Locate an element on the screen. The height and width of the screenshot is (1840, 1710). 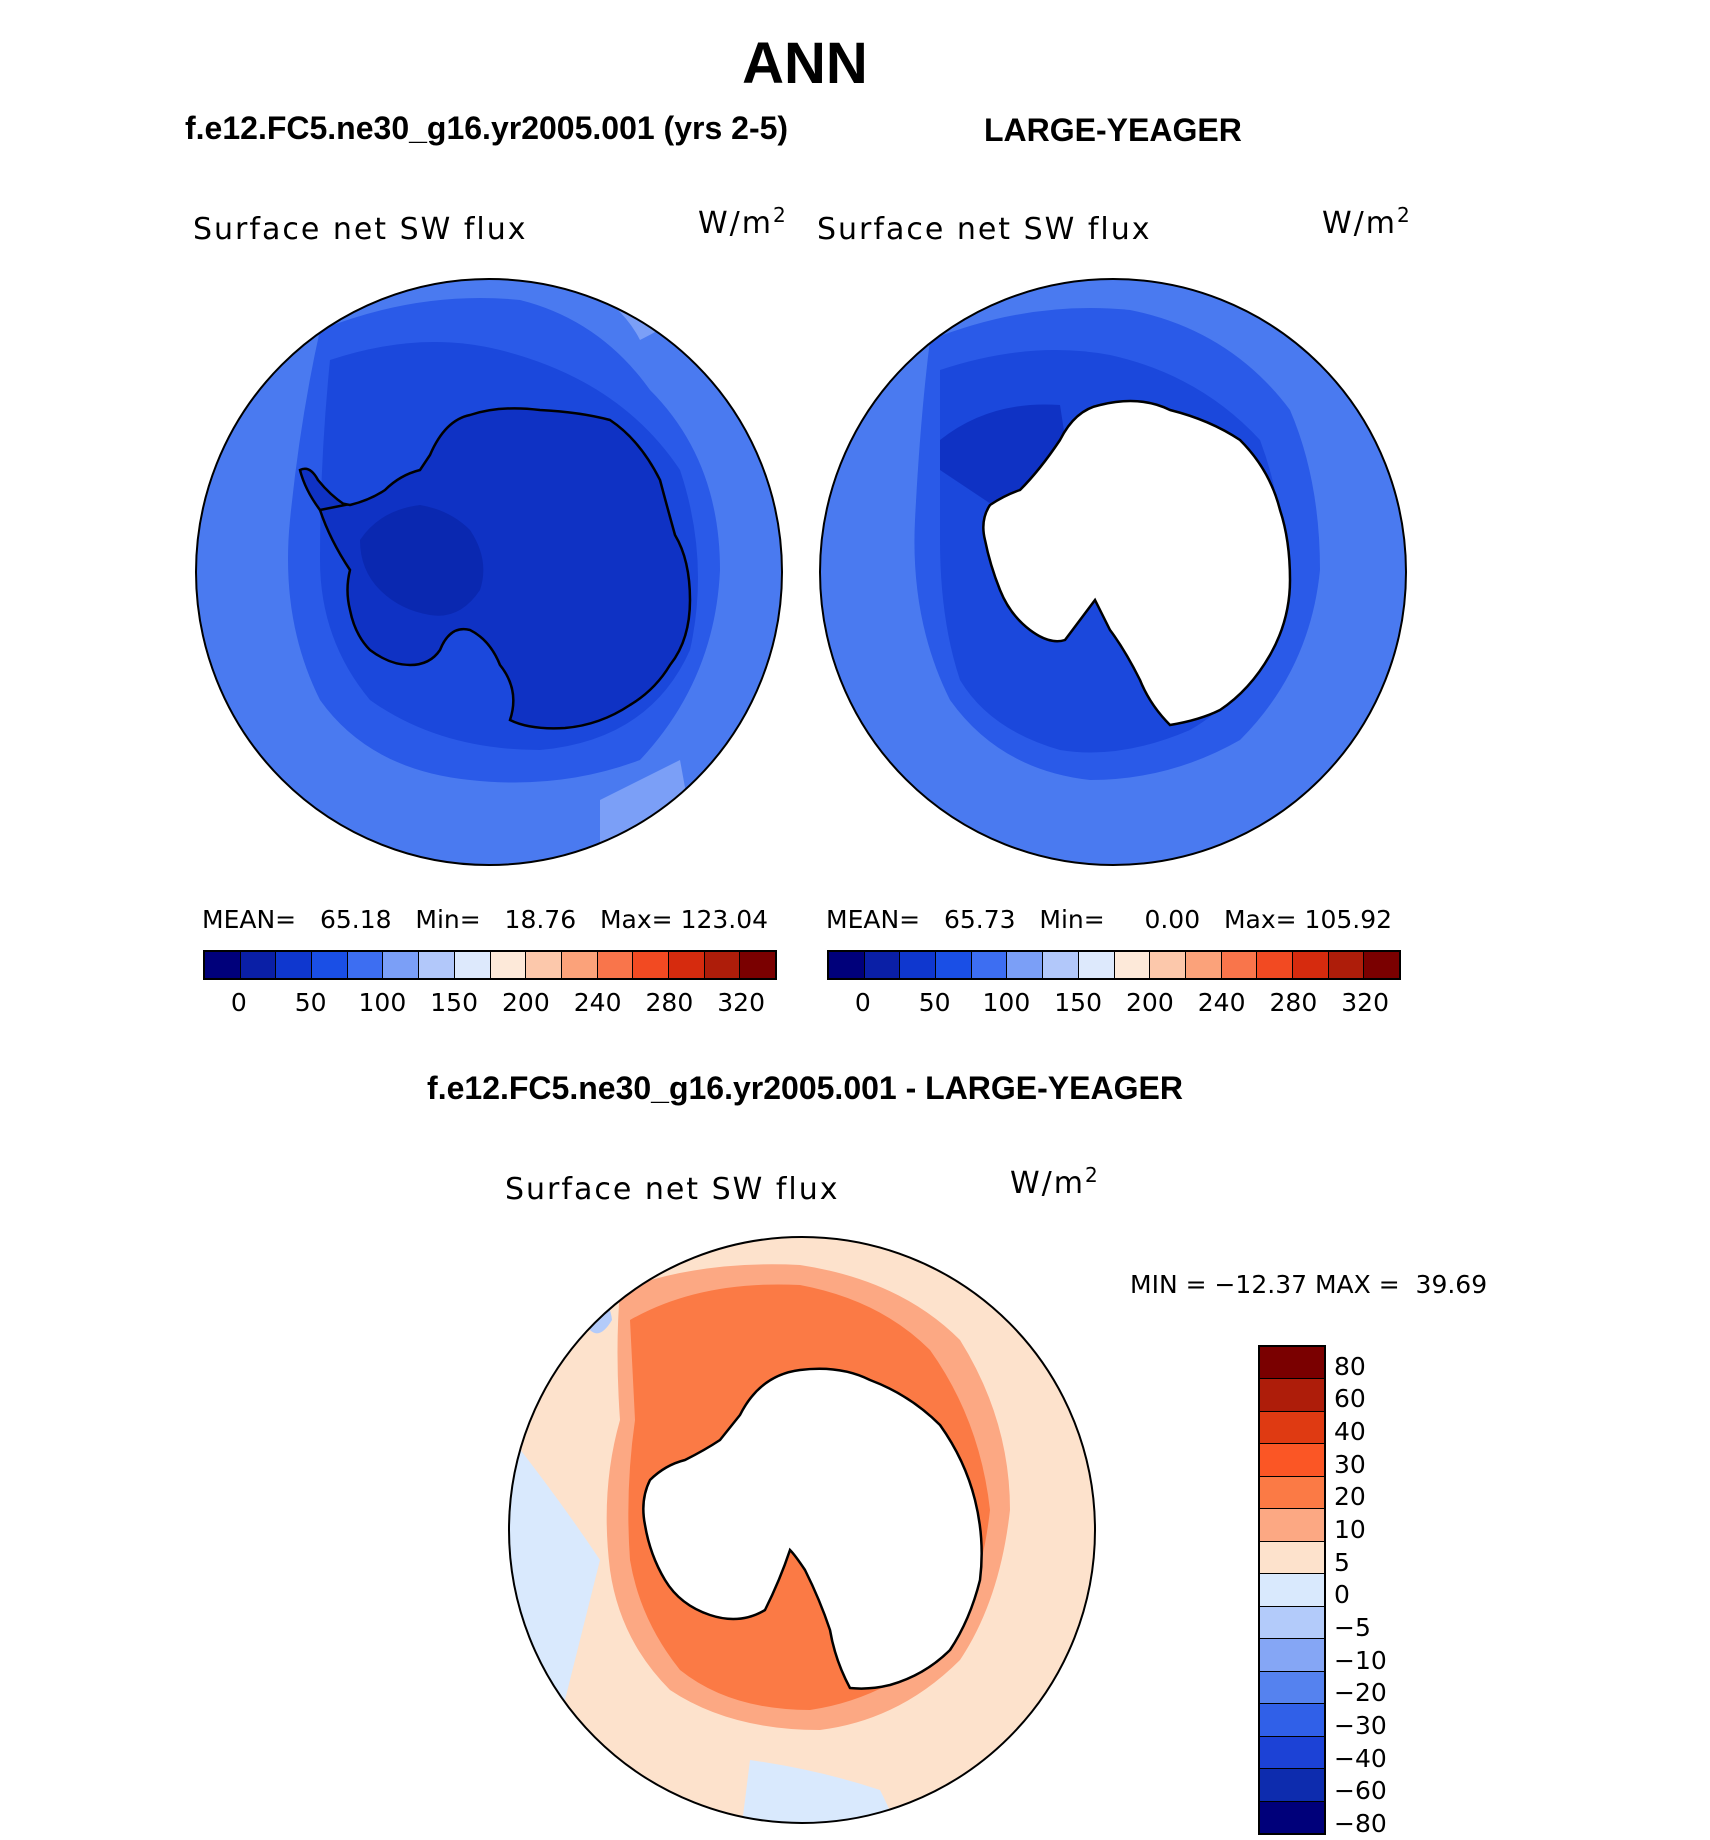
main-title: ANN is located at coordinates (805, 63).